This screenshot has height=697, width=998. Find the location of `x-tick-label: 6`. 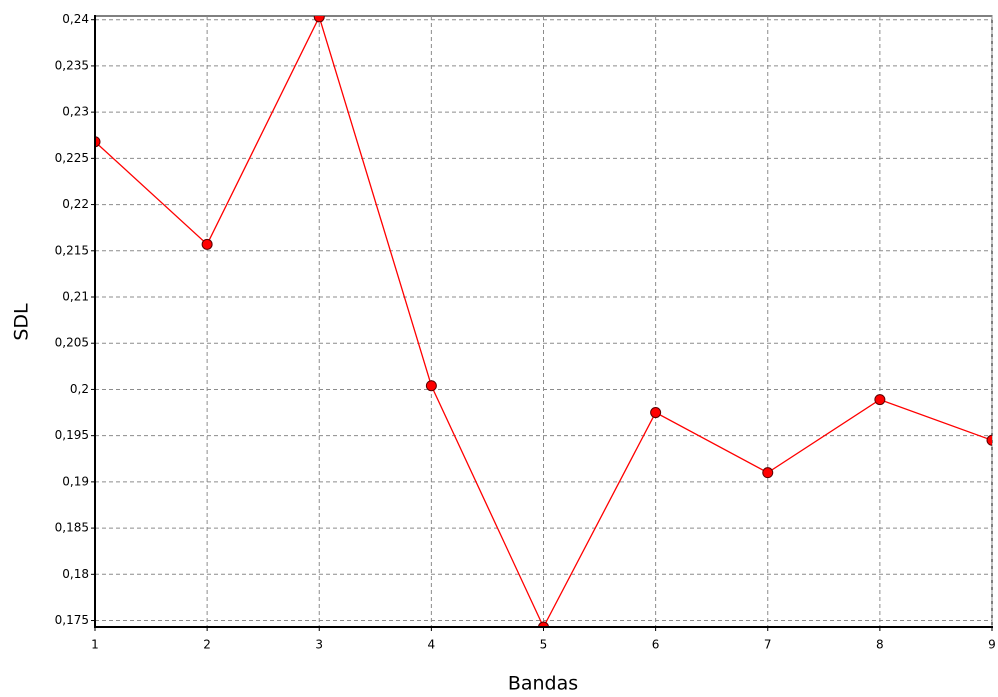

x-tick-label: 6 is located at coordinates (656, 645).